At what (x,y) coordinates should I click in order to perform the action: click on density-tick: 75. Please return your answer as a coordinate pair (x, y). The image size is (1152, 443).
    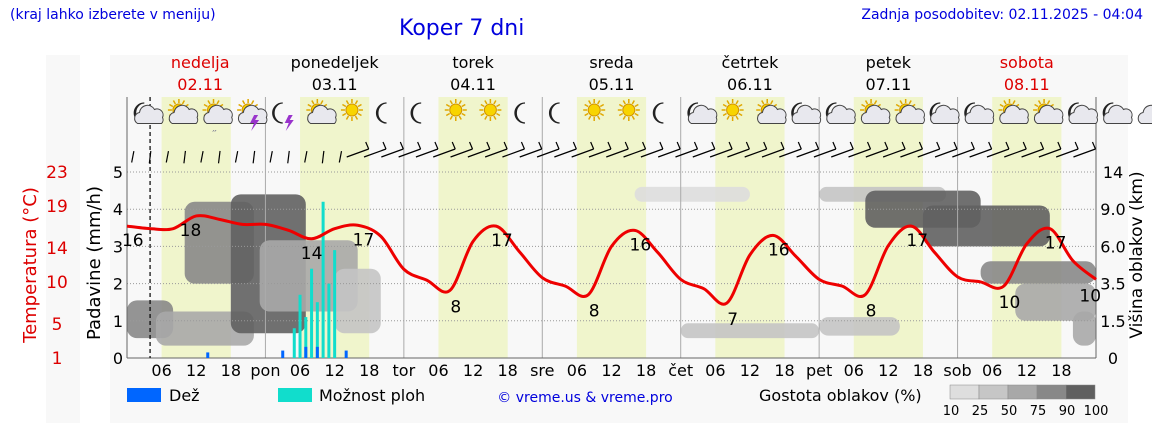
    Looking at the image, I should click on (1038, 411).